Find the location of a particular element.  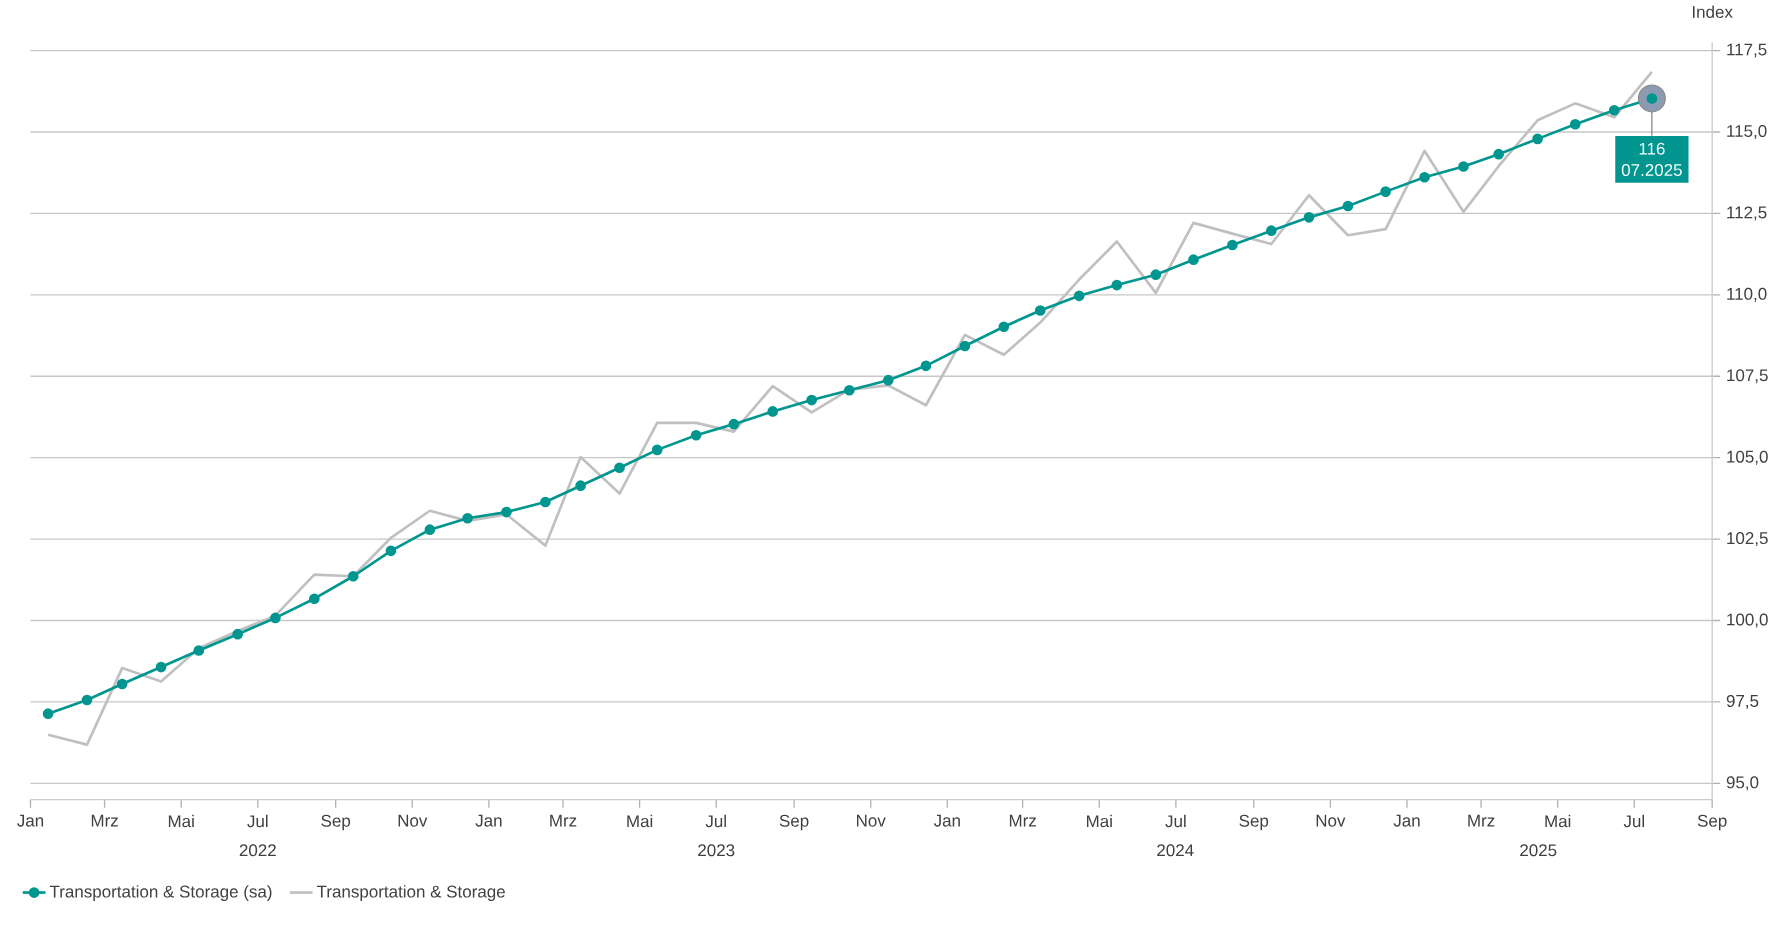

y-tick-label: 112,5 is located at coordinates (1747, 213).